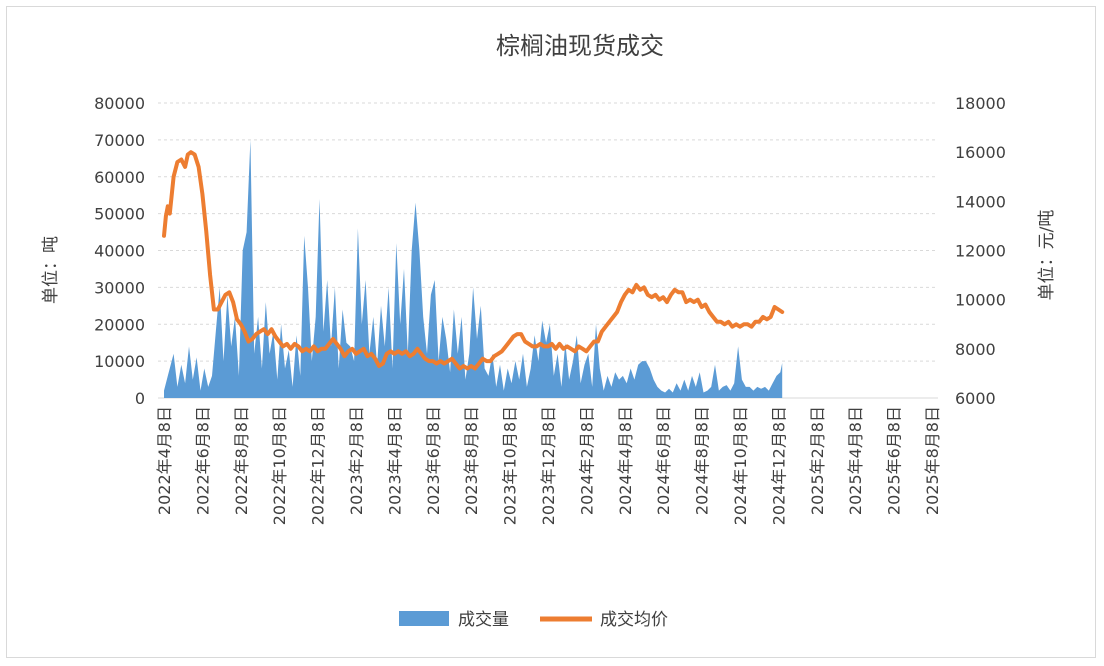 This screenshot has height=666, width=1104. Describe the element at coordinates (483, 620) in the screenshot. I see `legend-label-volume: 成交量` at that location.